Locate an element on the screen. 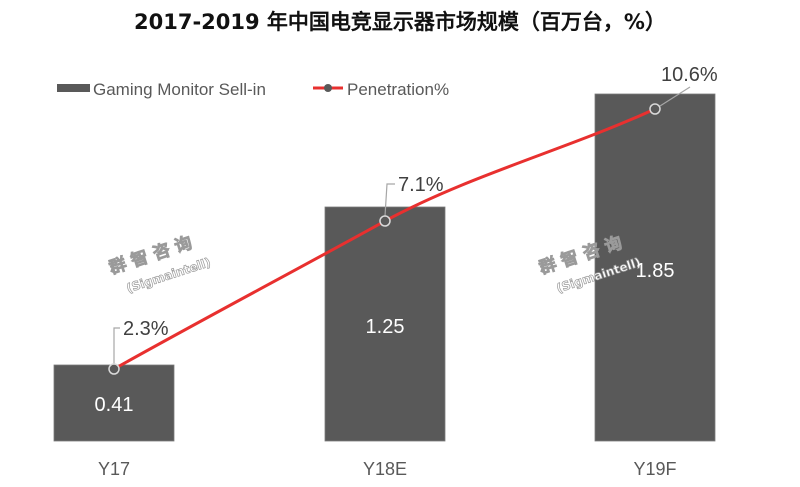 This screenshot has width=800, height=487. bar-y19f is located at coordinates (655, 267).